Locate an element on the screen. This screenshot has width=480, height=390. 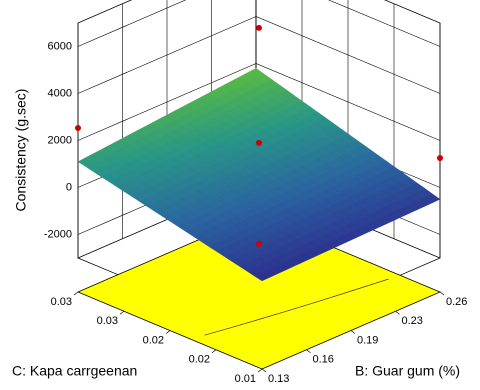
contour-line is located at coordinates (296, 307).